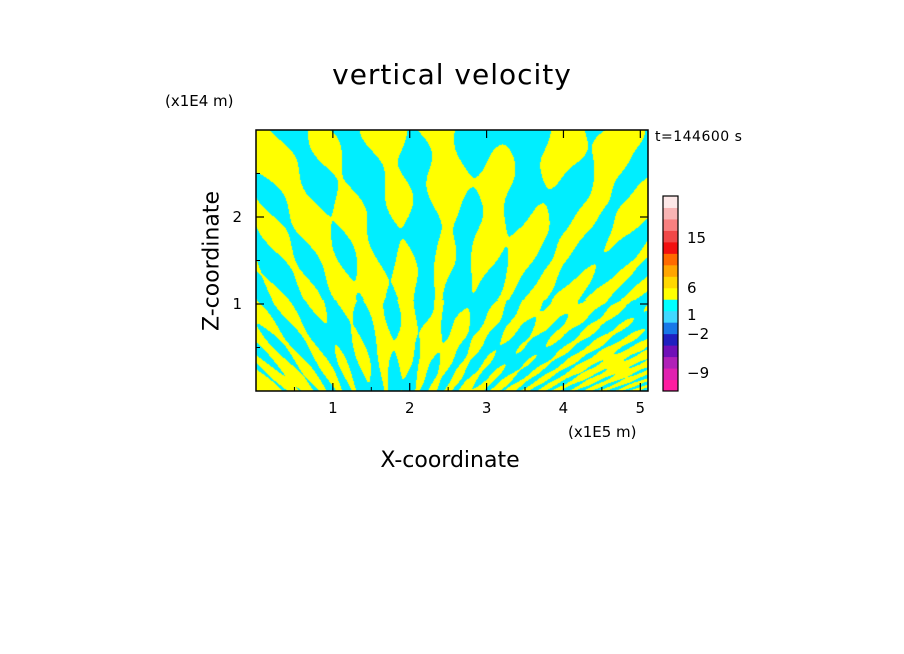 This screenshot has width=904, height=654. What do you see at coordinates (440, 260) in the screenshot?
I see `y-axis: 12` at bounding box center [440, 260].